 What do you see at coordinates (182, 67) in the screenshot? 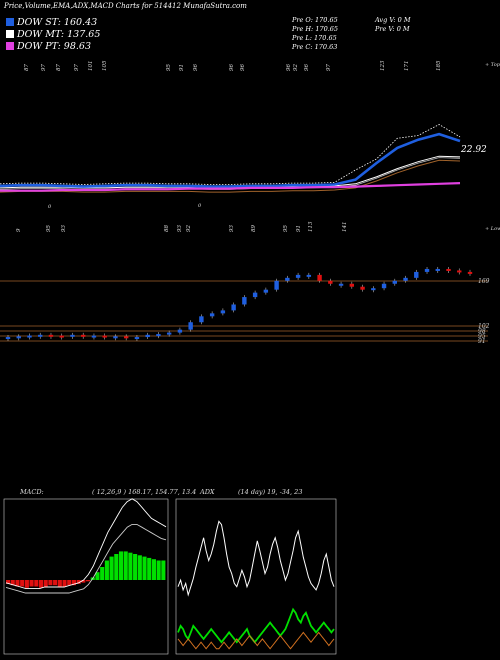
I see `ema-top-tick-label: 91` at bounding box center [182, 67].